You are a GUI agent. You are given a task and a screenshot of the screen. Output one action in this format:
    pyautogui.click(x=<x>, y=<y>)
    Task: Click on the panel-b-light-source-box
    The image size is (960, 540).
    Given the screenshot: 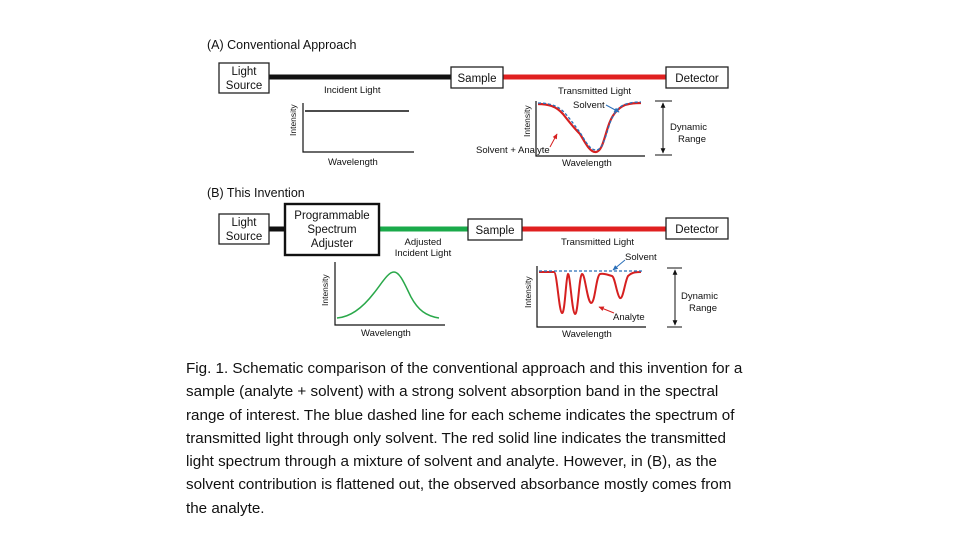 What is the action you would take?
    pyautogui.click(x=244, y=229)
    